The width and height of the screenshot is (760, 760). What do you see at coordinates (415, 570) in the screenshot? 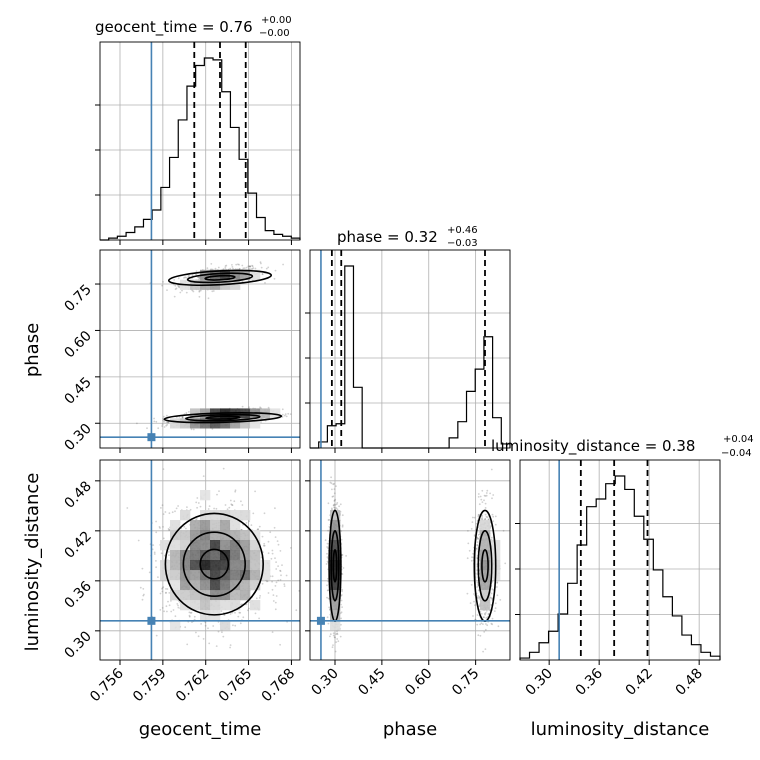
I see `density-luminosity-distance-vs-phase` at bounding box center [415, 570].